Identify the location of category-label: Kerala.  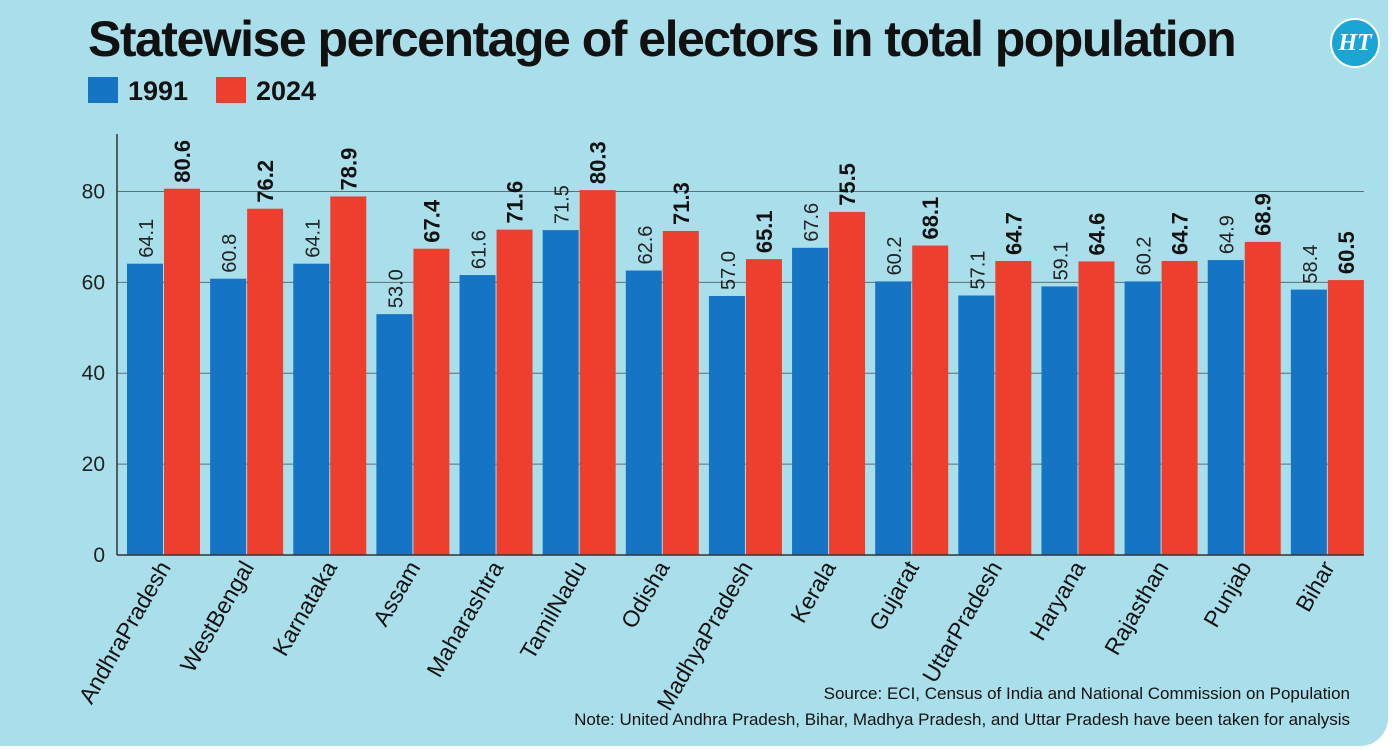
(813, 591).